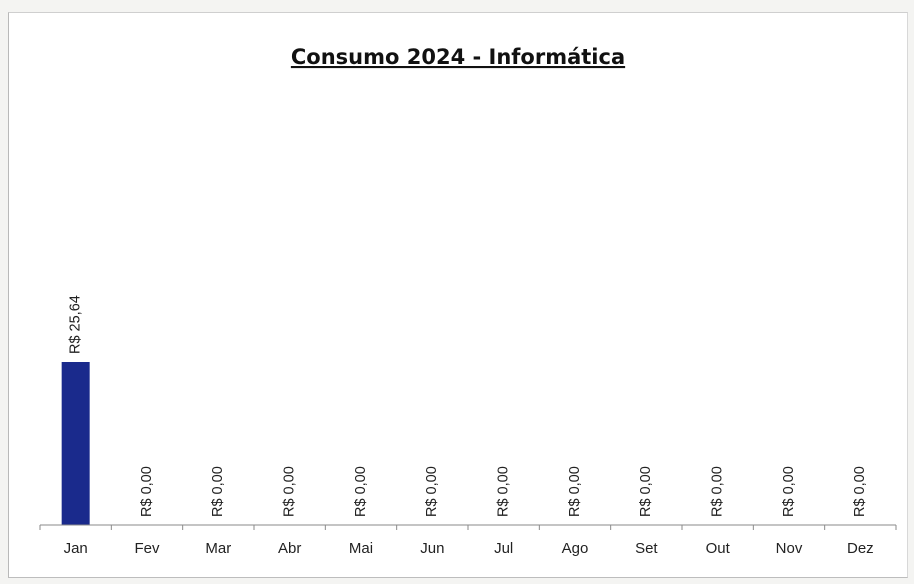 Image resolution: width=914 pixels, height=584 pixels. Describe the element at coordinates (575, 491) in the screenshot. I see `data-label-ago: R$ 0,00` at that location.